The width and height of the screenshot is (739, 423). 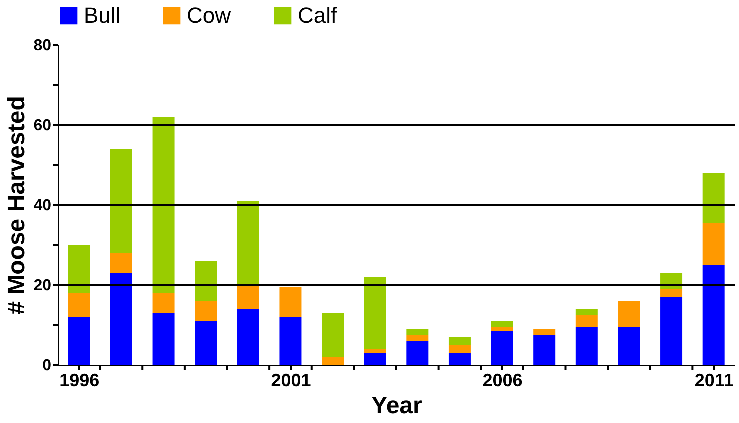 What do you see at coordinates (714, 380) in the screenshot?
I see `x-tick-label: 2011` at bounding box center [714, 380].